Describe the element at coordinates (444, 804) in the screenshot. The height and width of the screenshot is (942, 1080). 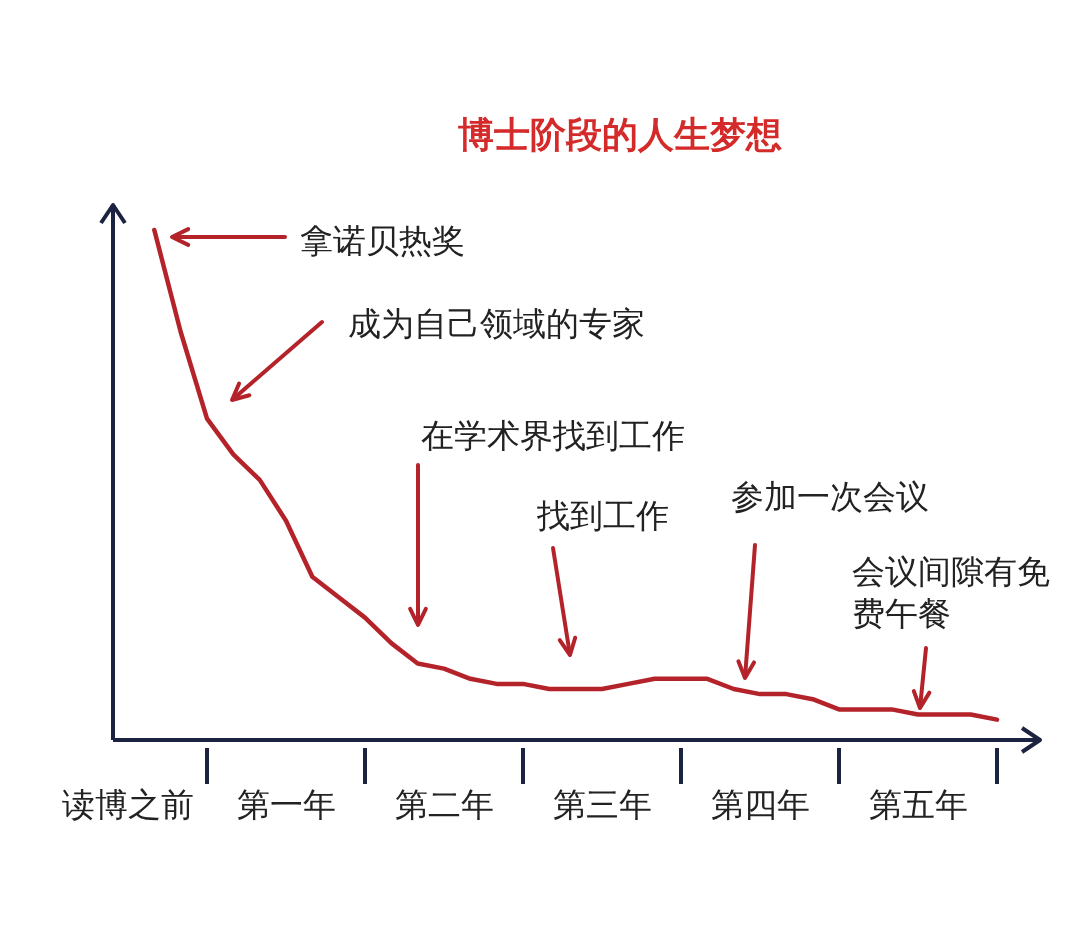
I see `x-tick-label: 第二年` at that location.